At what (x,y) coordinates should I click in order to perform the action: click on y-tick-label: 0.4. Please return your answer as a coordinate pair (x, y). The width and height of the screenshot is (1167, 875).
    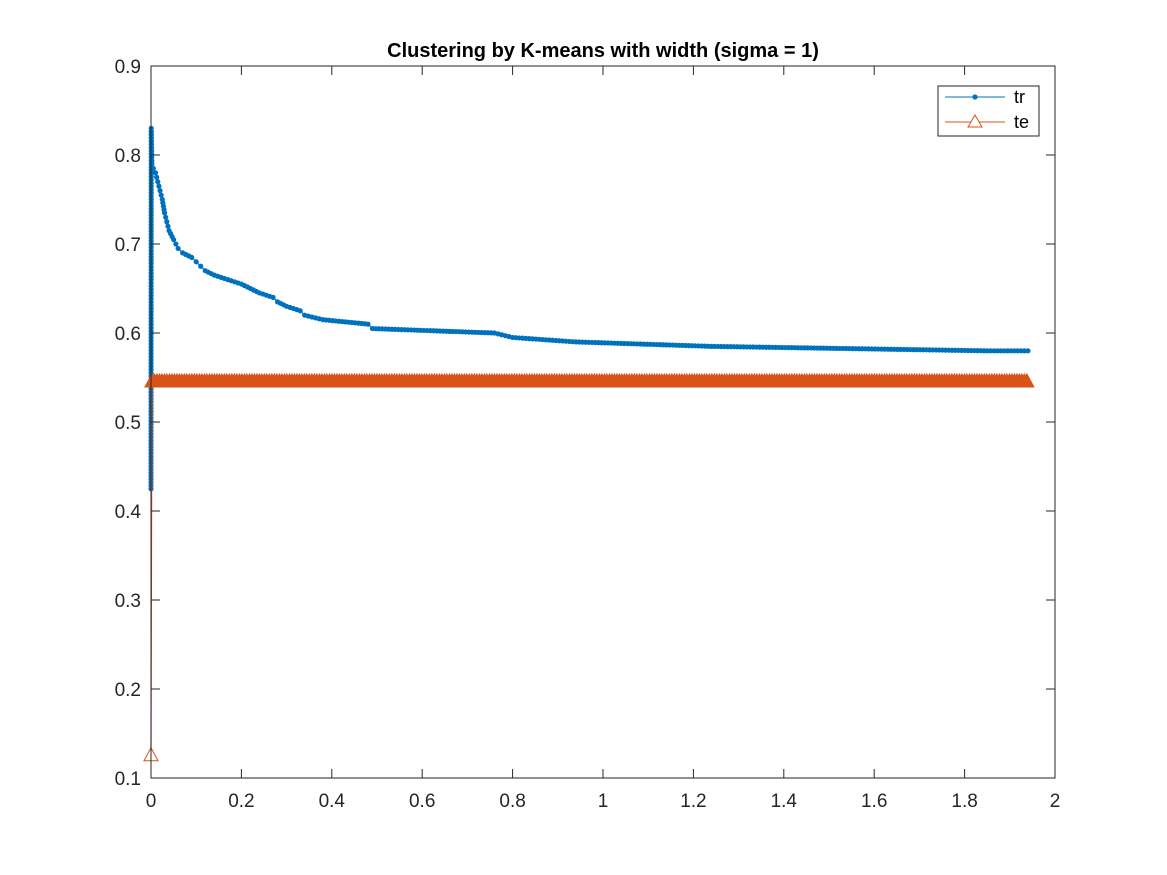
    Looking at the image, I should click on (128, 512).